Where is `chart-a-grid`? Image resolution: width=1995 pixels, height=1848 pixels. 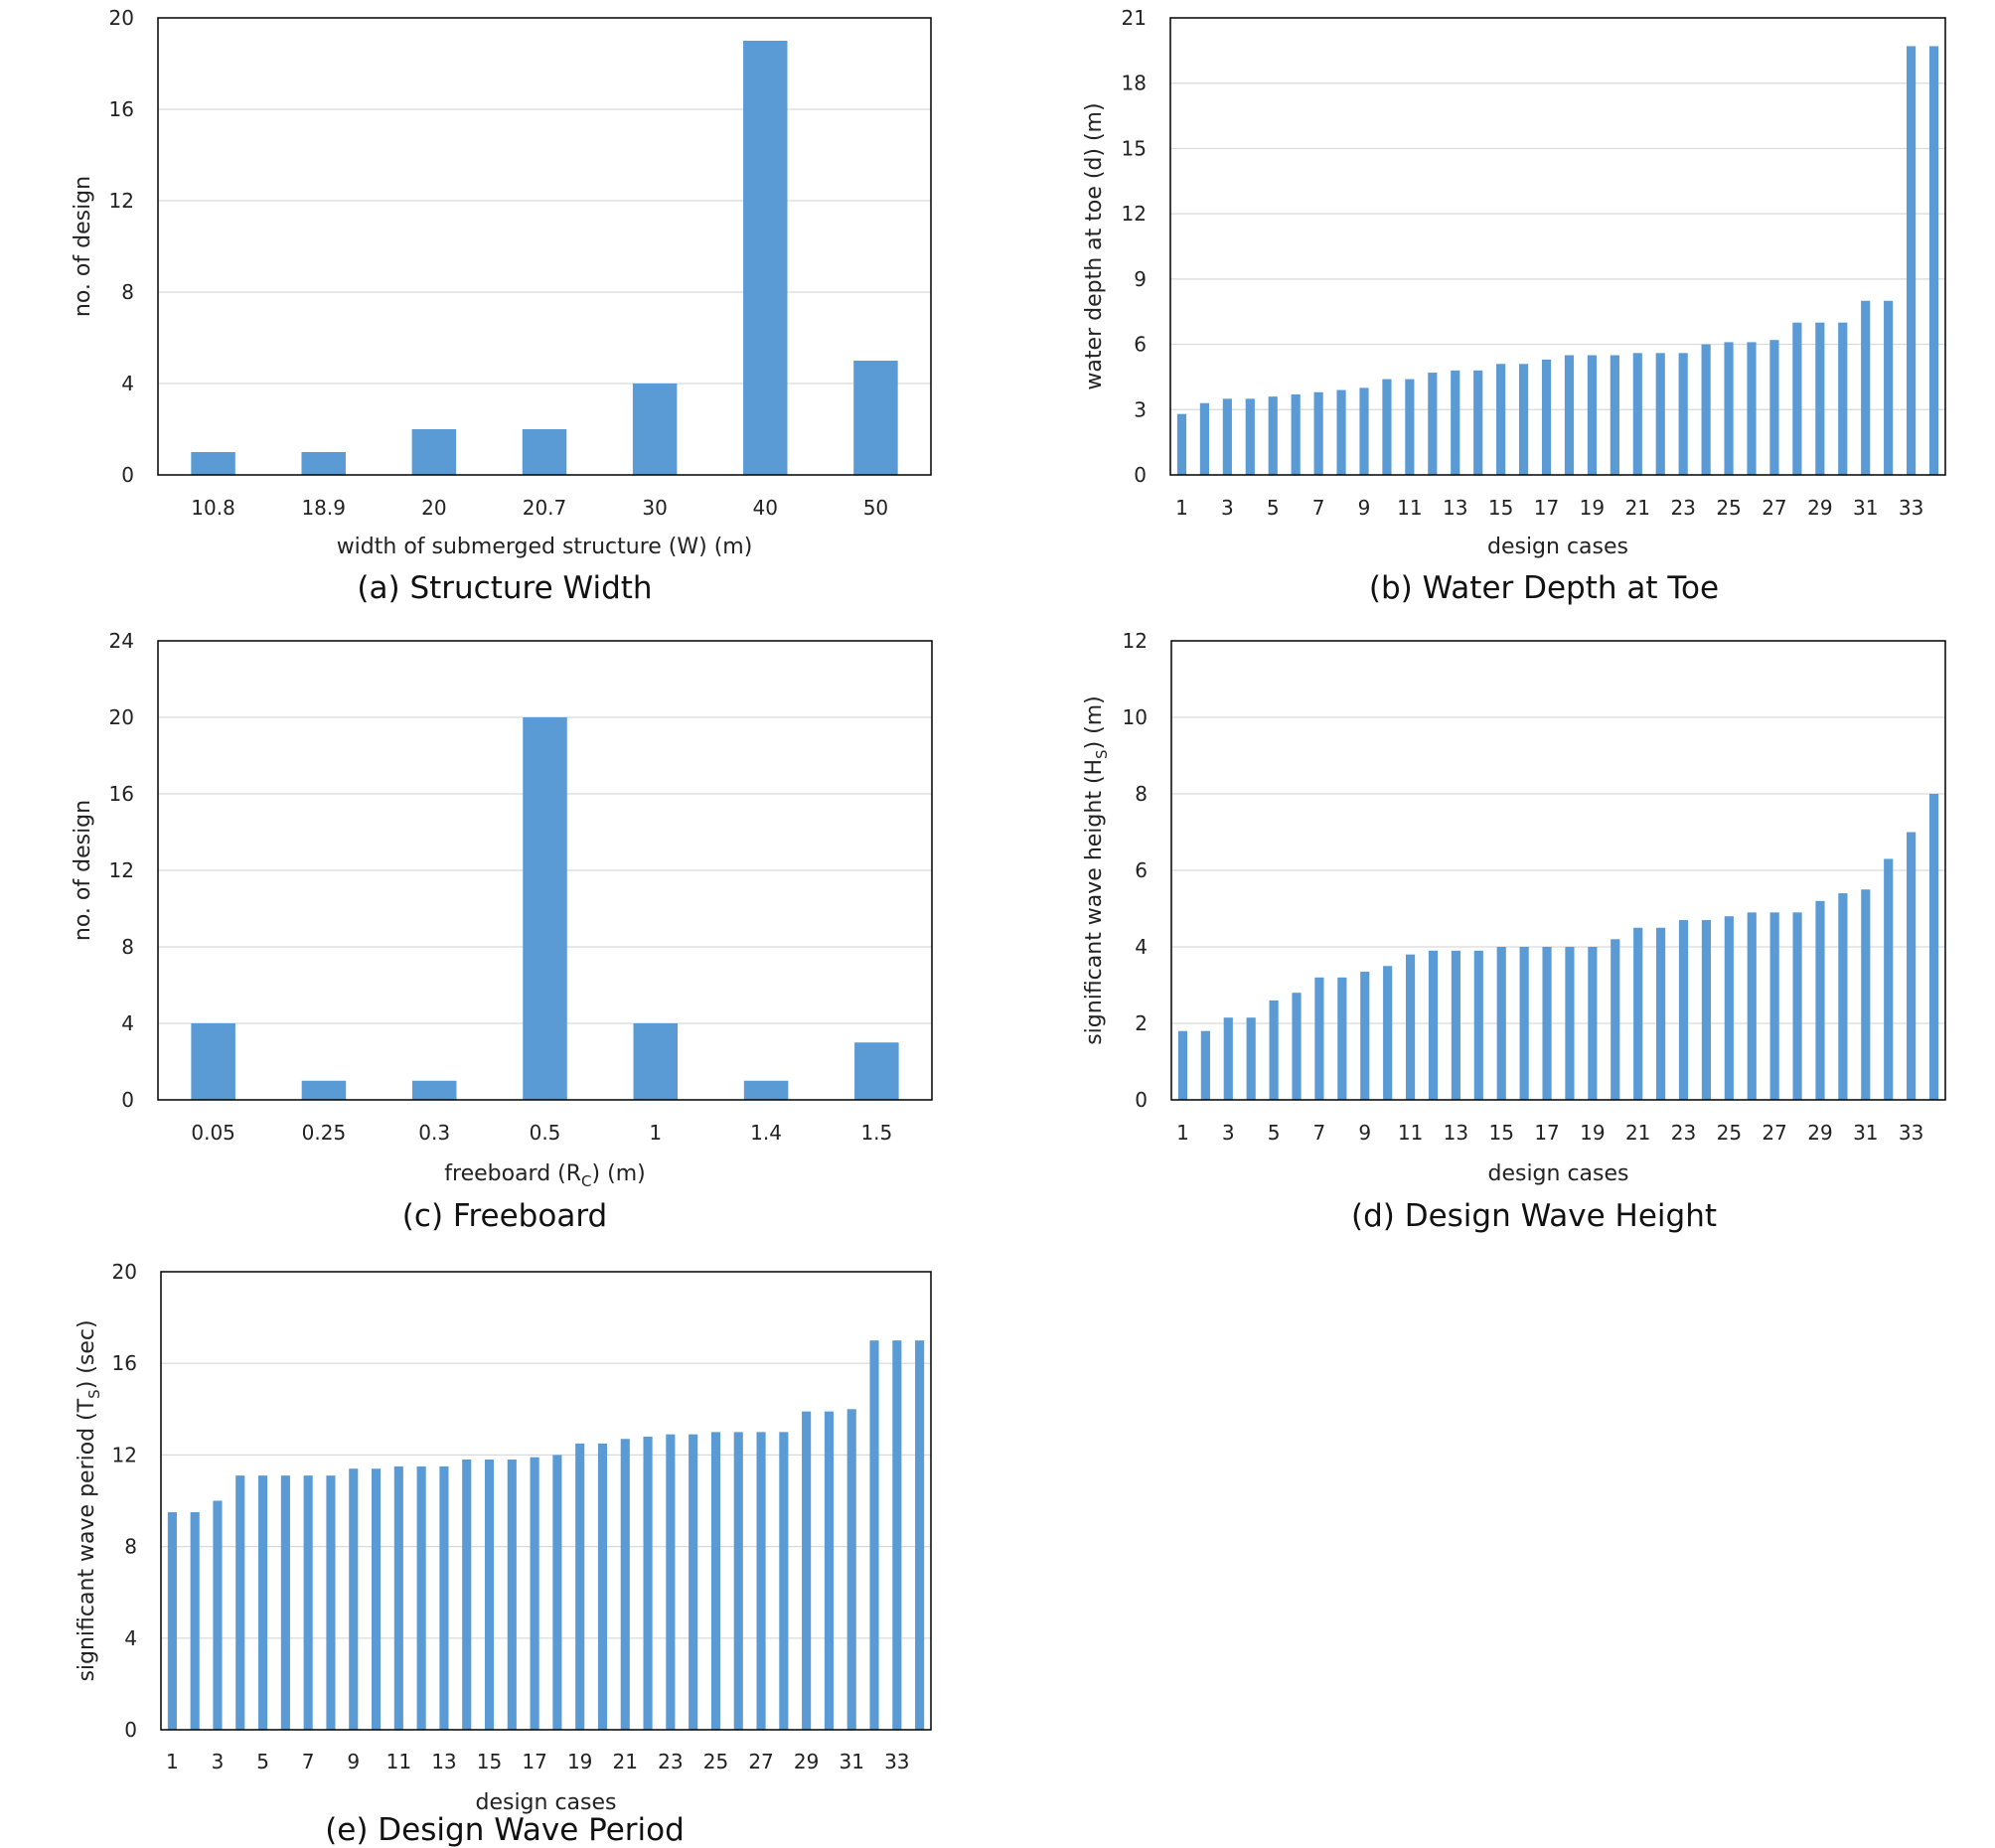
chart-a-grid is located at coordinates (544, 247).